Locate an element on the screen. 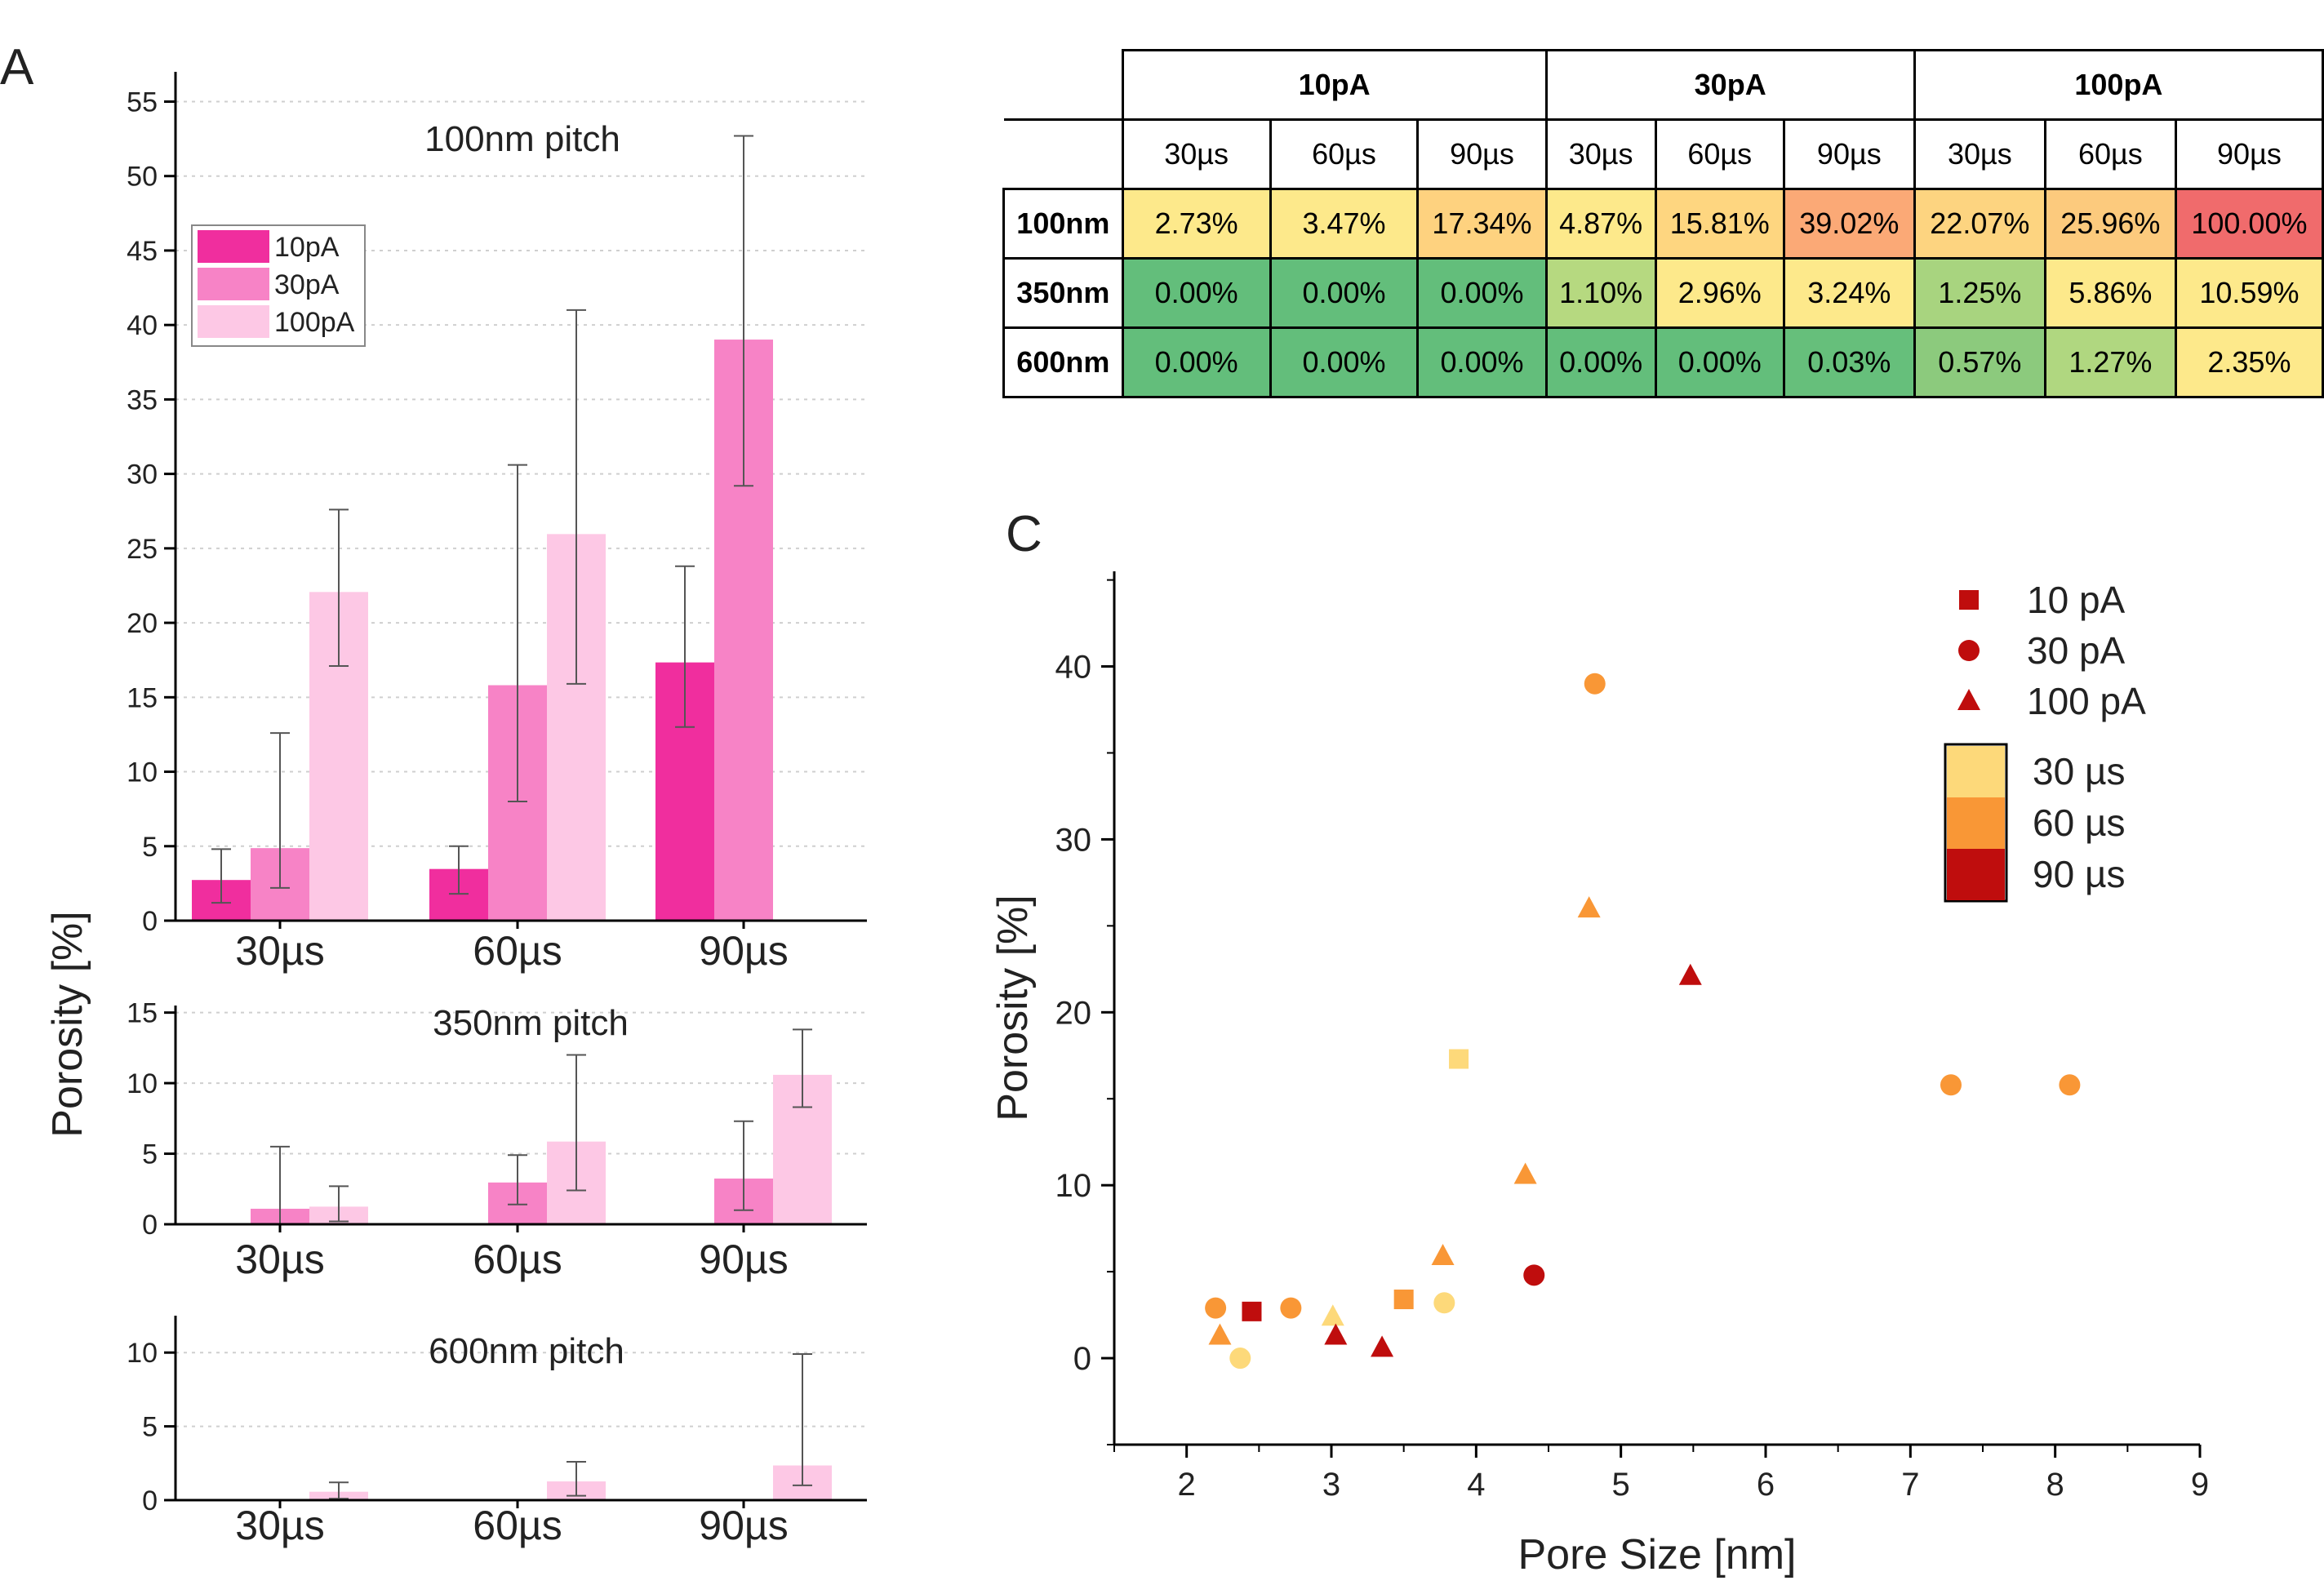 Image resolution: width=2324 pixels, height=1594 pixels. legend-label: 30 µs is located at coordinates (2079, 771).